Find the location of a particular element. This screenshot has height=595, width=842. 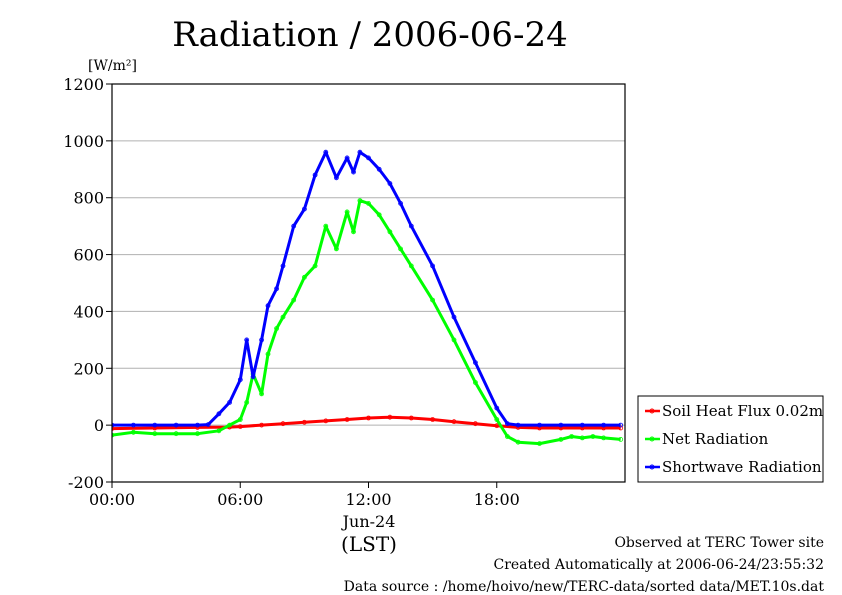

y-tick-label: 600 is located at coordinates (88, 255).